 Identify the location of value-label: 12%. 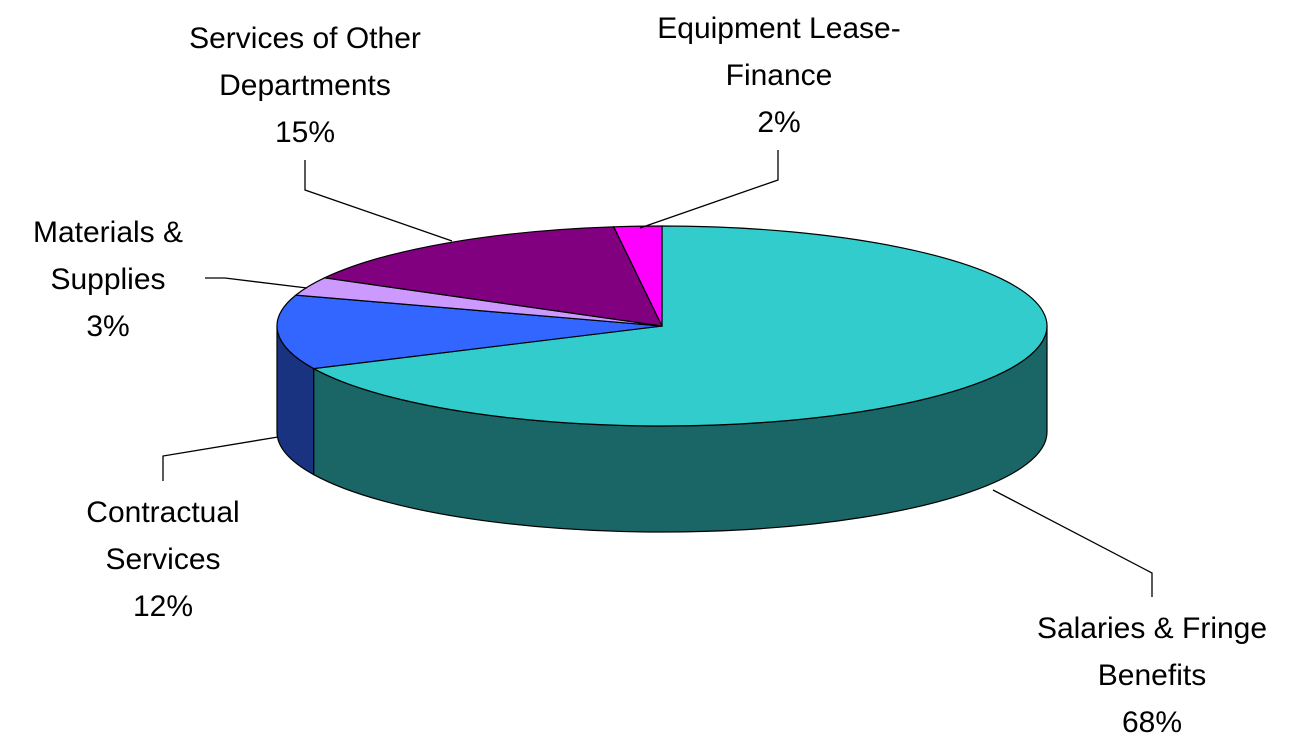
(163, 606).